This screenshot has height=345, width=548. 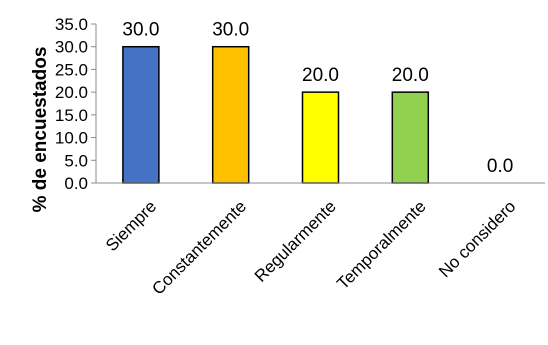 I want to click on bar-siempre, so click(x=141, y=114).